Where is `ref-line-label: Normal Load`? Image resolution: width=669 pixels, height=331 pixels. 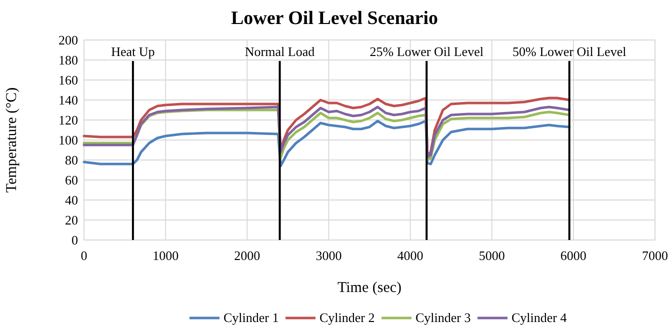 ref-line-label: Normal Load is located at coordinates (280, 51).